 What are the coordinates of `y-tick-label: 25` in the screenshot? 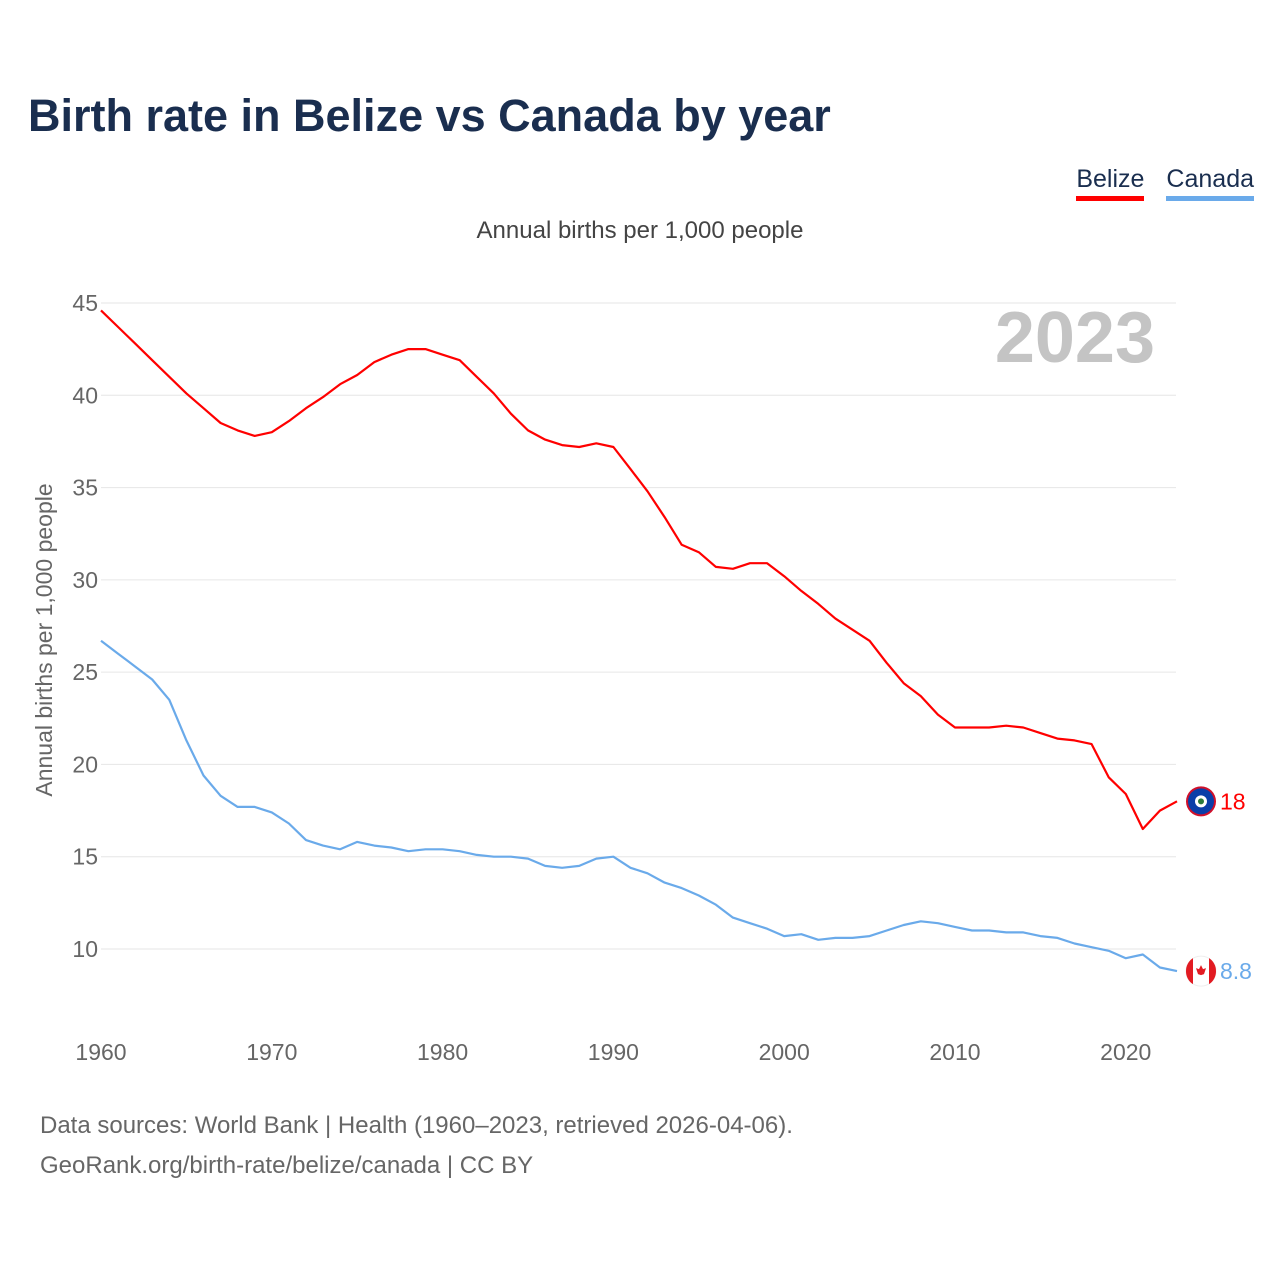 It's located at (85, 672).